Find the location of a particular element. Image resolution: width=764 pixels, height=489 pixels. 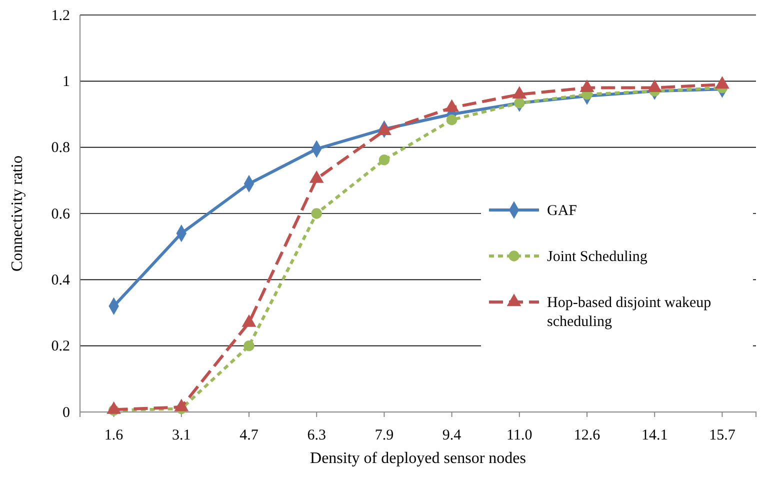

y-tick-label: 1 is located at coordinates (66, 82).